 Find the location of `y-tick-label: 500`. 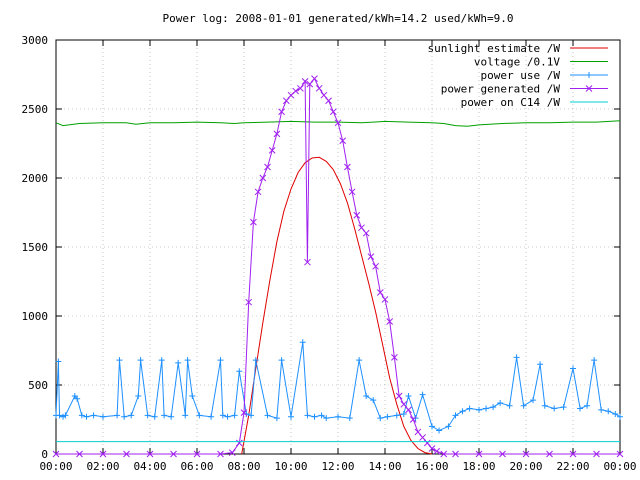

y-tick-label: 500 is located at coordinates (38, 385).